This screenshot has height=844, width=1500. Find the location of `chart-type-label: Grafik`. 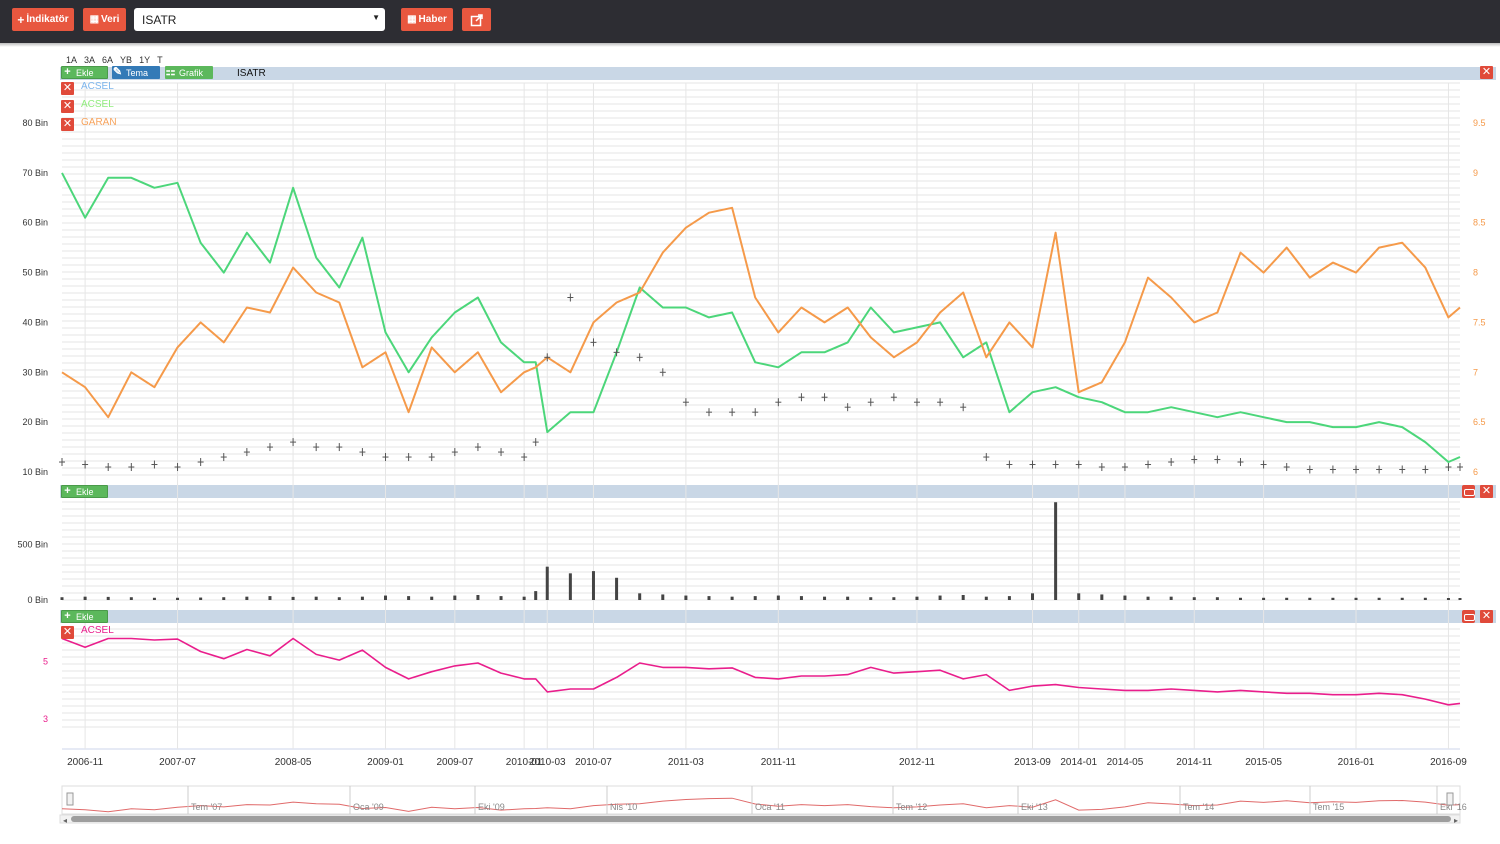

chart-type-label: Grafik is located at coordinates (191, 72).